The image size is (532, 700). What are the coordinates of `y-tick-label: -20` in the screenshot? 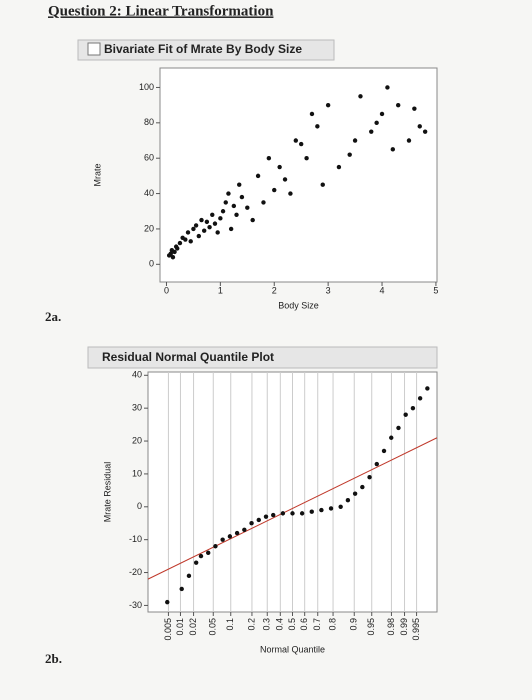 It's located at (135, 572).